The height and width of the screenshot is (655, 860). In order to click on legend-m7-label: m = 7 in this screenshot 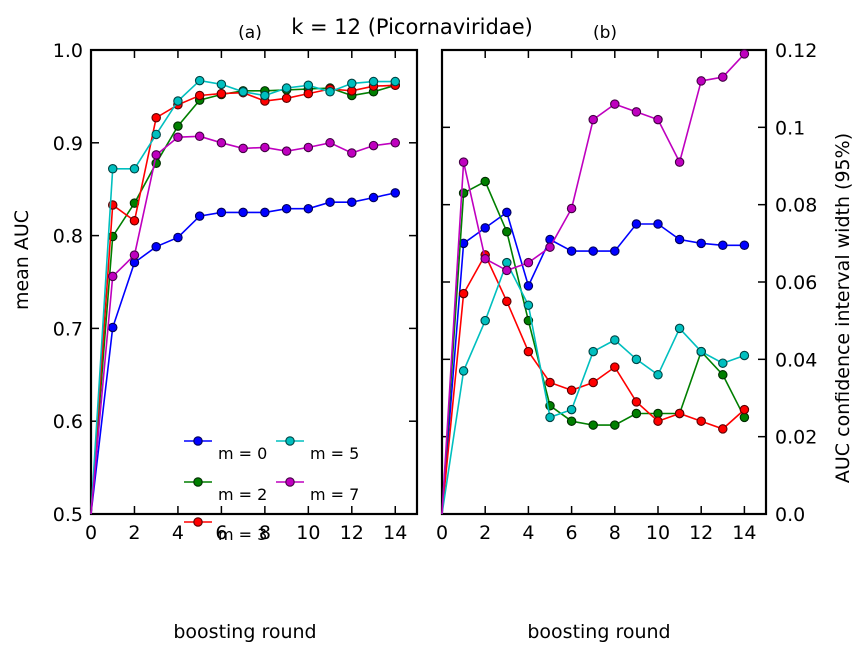, I will do `click(334, 494)`.